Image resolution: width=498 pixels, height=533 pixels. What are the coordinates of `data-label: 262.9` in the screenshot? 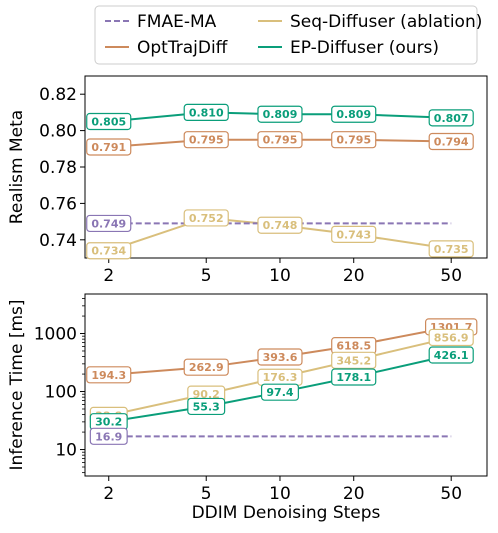 It's located at (206, 367).